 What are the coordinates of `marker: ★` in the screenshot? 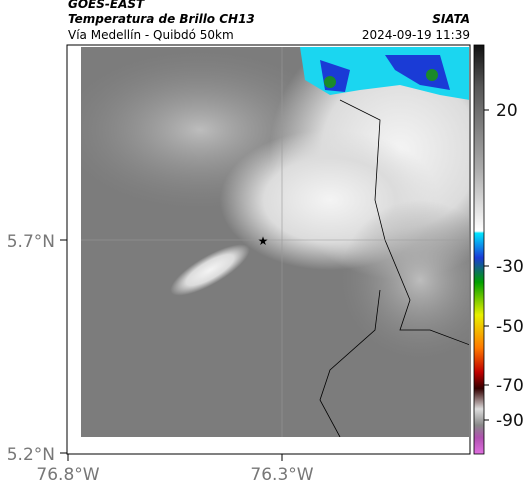 It's located at (263, 241).